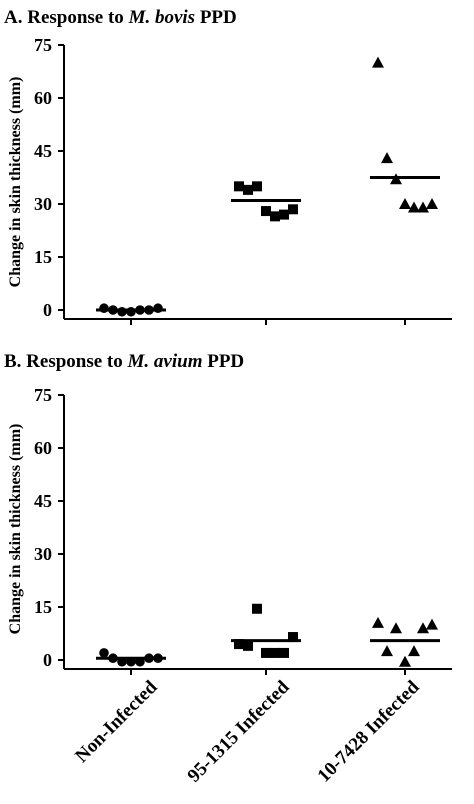 The height and width of the screenshot is (804, 474). What do you see at coordinates (15, 529) in the screenshot?
I see `panel-b-y-axis-label: Change in skin thickness (mm)` at bounding box center [15, 529].